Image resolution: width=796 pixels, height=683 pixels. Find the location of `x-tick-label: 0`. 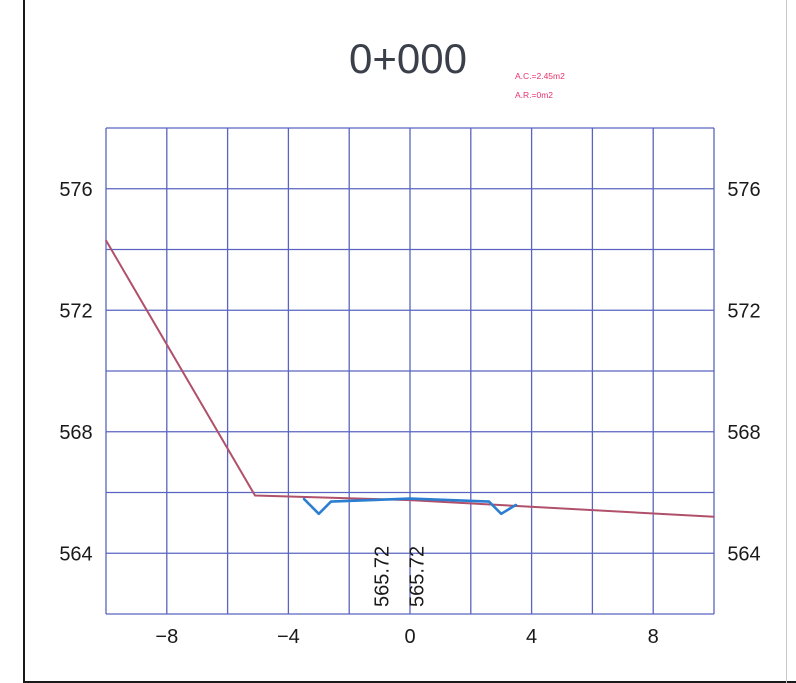

x-tick-label: 0 is located at coordinates (409, 637).